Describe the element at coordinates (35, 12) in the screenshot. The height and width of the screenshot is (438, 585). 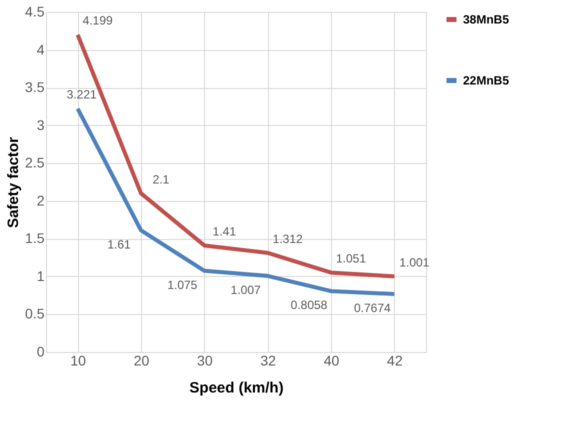
I see `y-tick-label: 4.5` at that location.